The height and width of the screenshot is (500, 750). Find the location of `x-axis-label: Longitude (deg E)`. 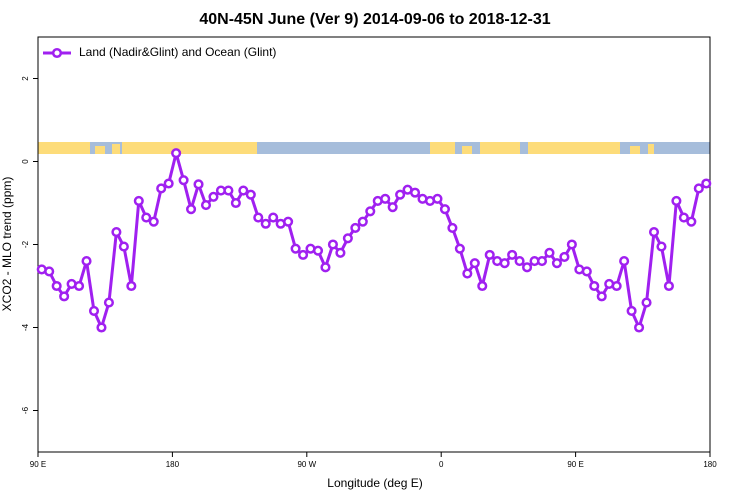

x-axis-label: Longitude (deg E) is located at coordinates (374, 483).